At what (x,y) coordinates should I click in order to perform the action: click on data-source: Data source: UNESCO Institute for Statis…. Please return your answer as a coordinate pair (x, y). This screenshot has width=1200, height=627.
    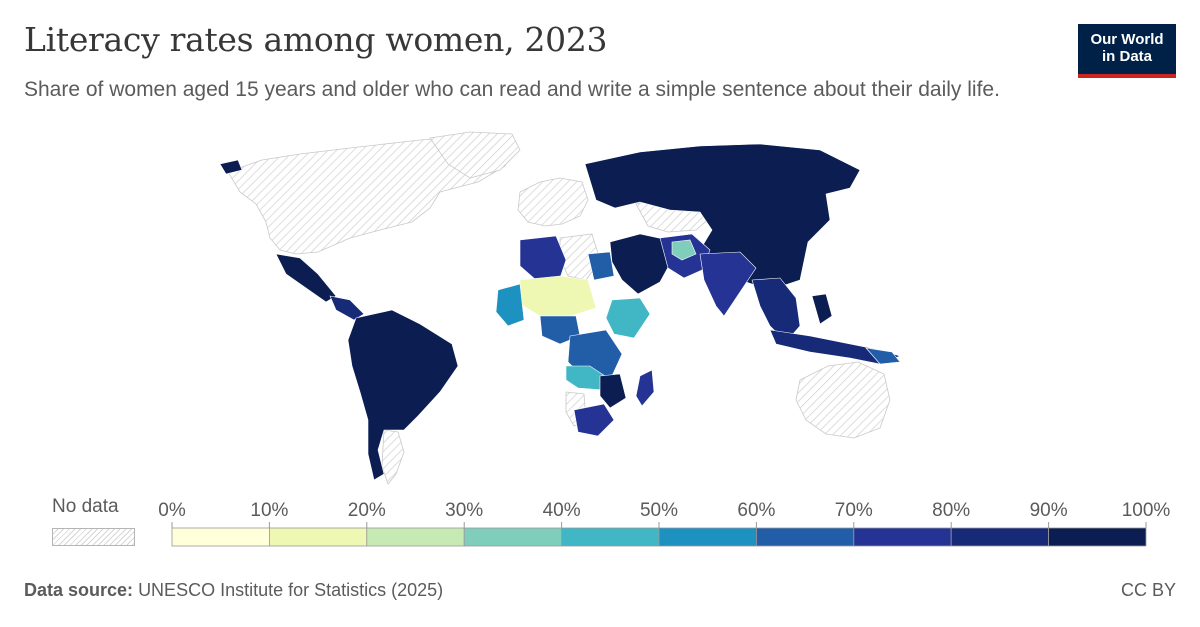
    Looking at the image, I should click on (233, 590).